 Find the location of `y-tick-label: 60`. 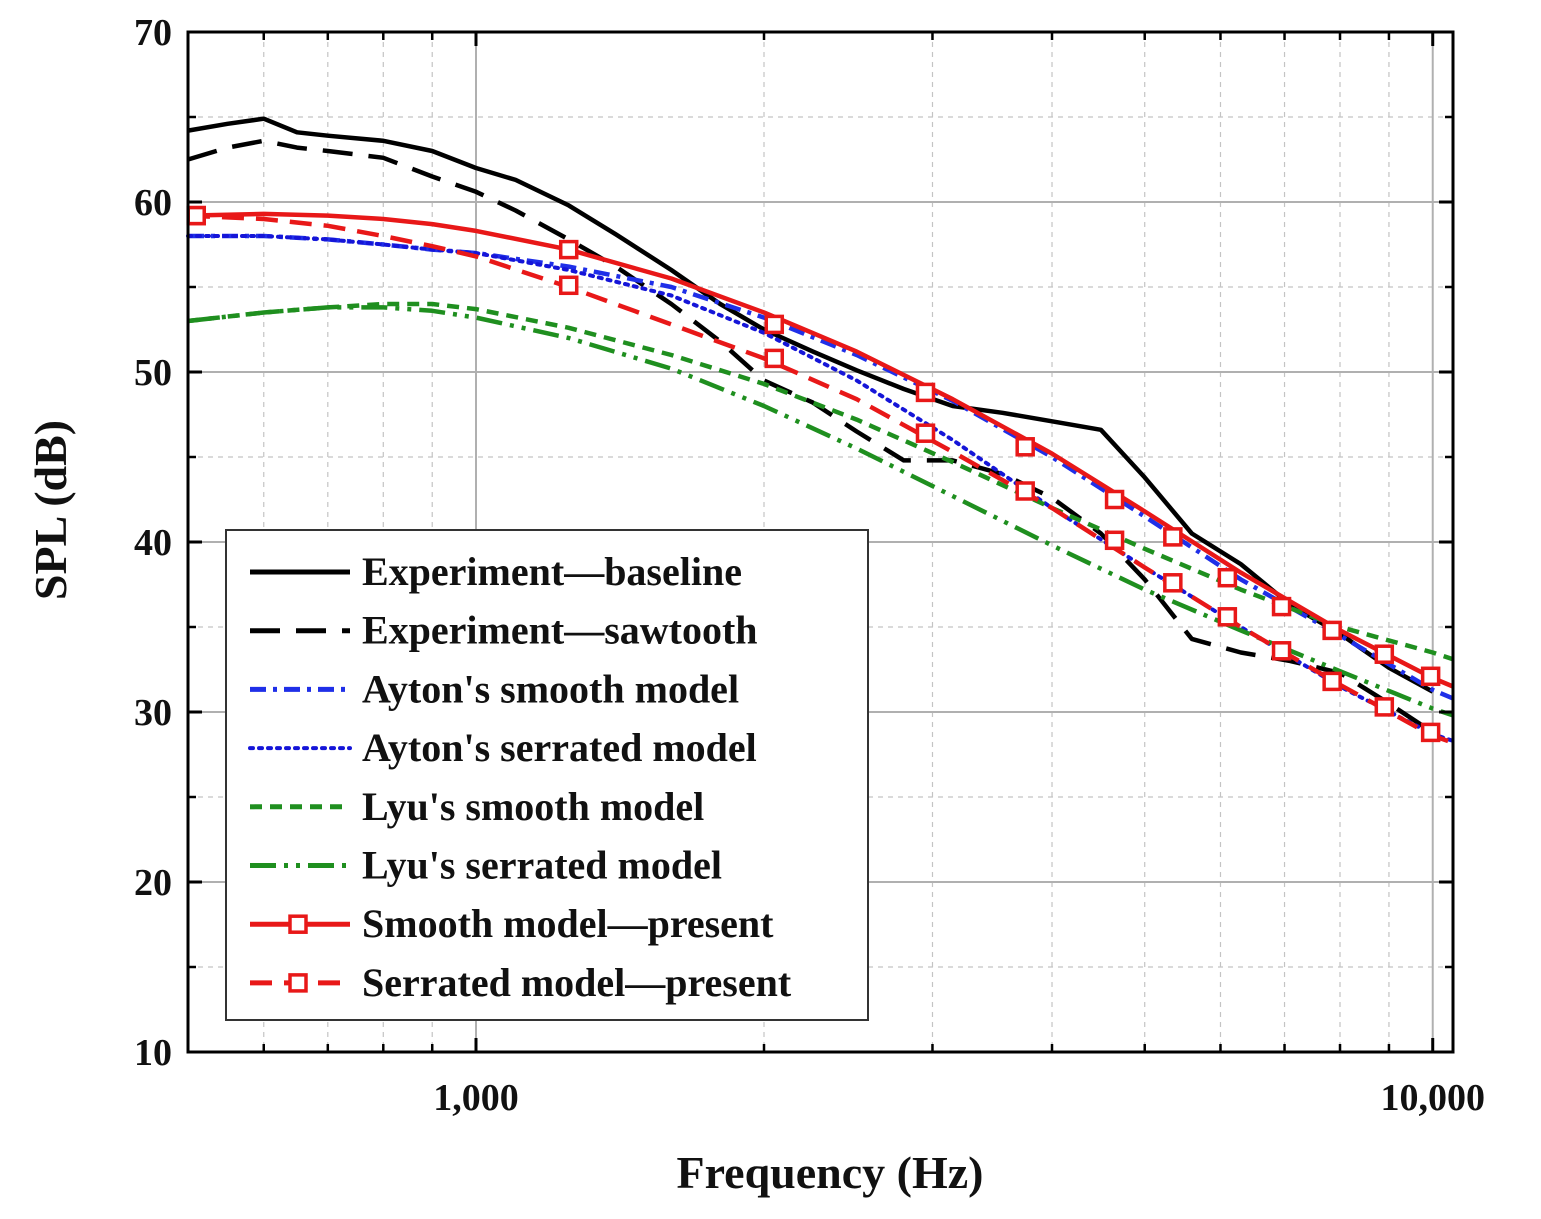

y-tick-label: 60 is located at coordinates (153, 203).